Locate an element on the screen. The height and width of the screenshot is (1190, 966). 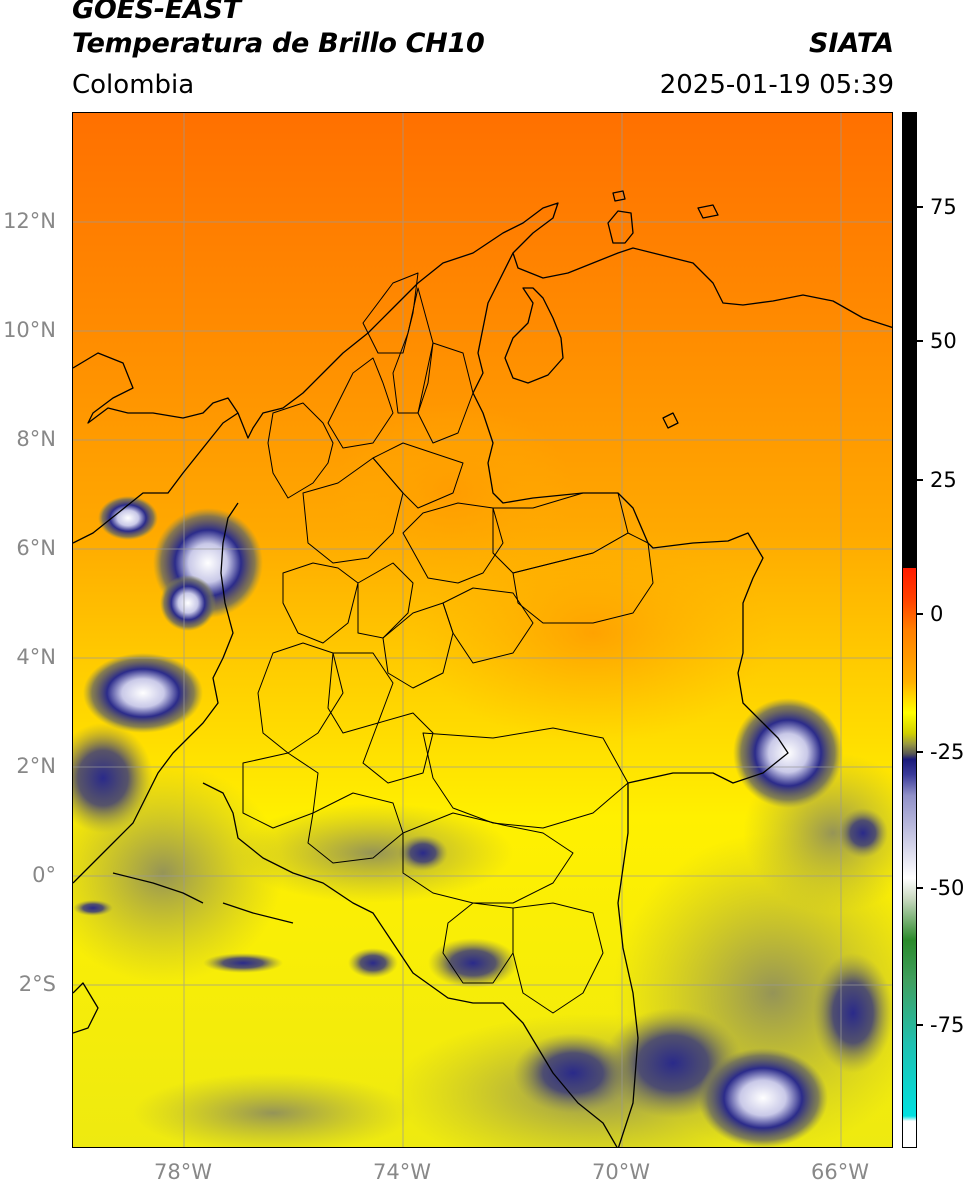
lat-label: 2°N is located at coordinates (36, 766).